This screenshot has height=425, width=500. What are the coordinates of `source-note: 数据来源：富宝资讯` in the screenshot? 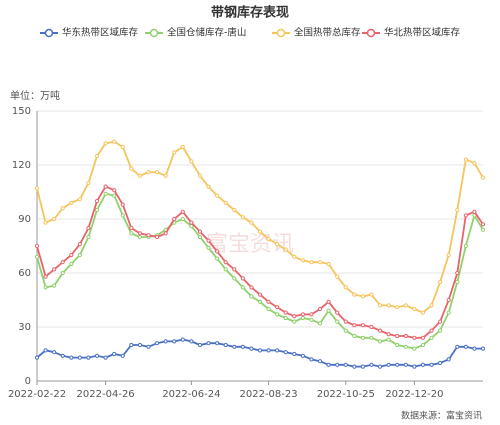 It's located at (441, 416).